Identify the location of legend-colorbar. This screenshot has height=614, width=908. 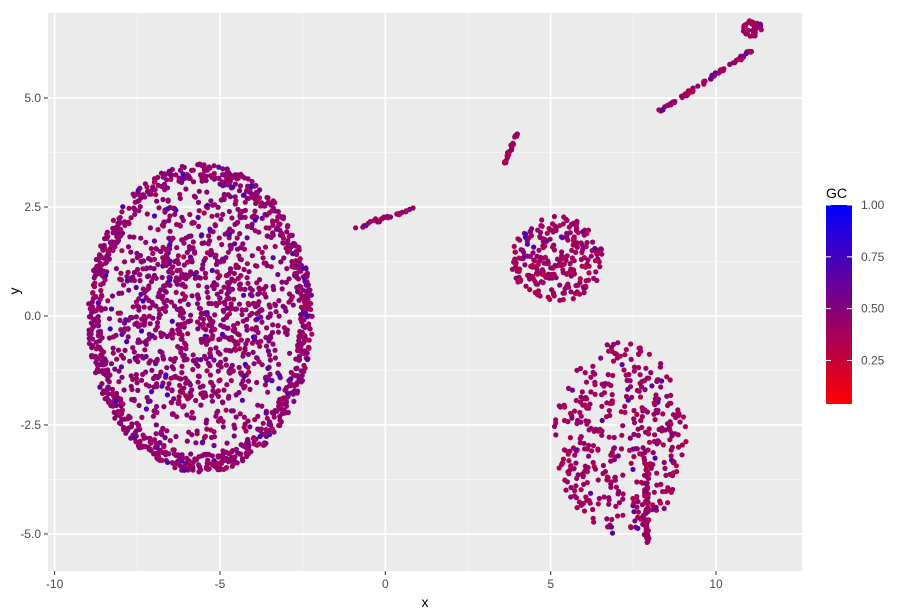
(839, 304).